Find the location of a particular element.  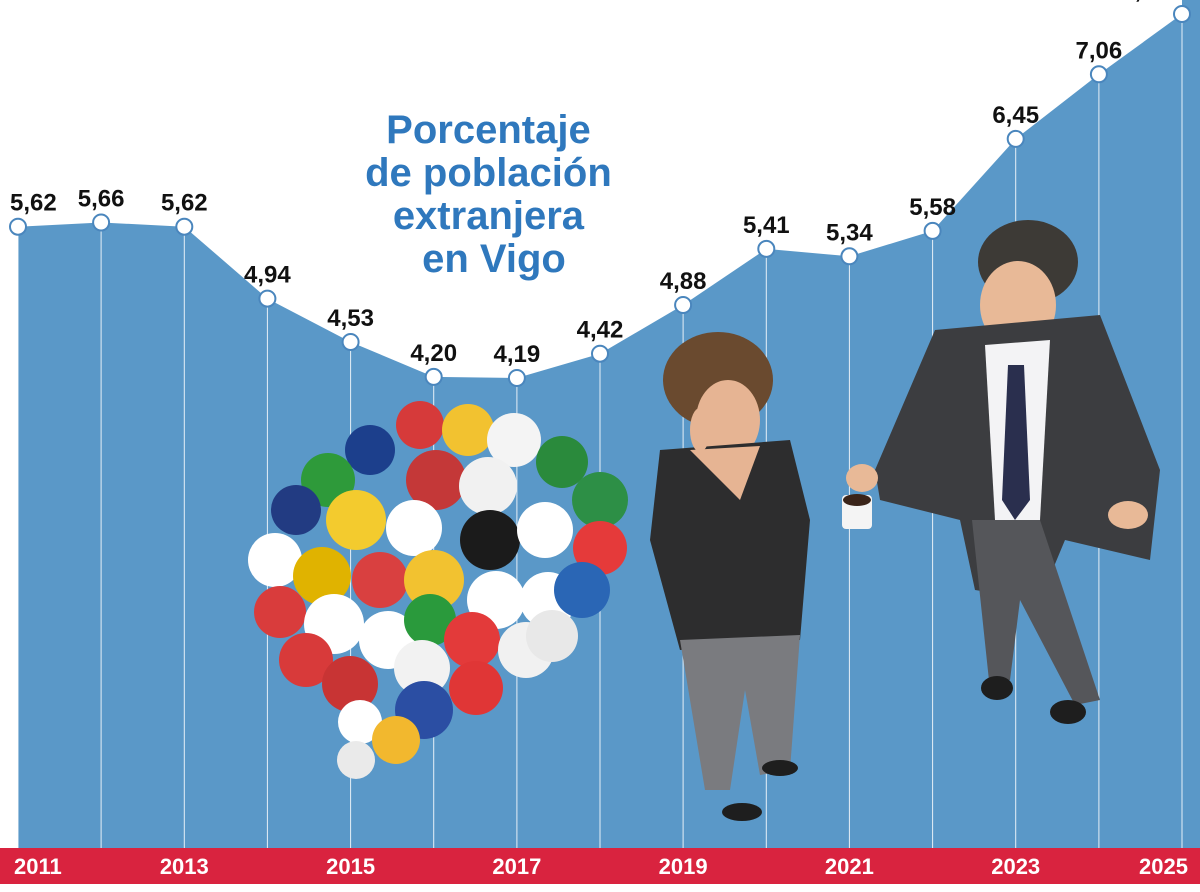

x-tick-label: 2011 is located at coordinates (38, 866).